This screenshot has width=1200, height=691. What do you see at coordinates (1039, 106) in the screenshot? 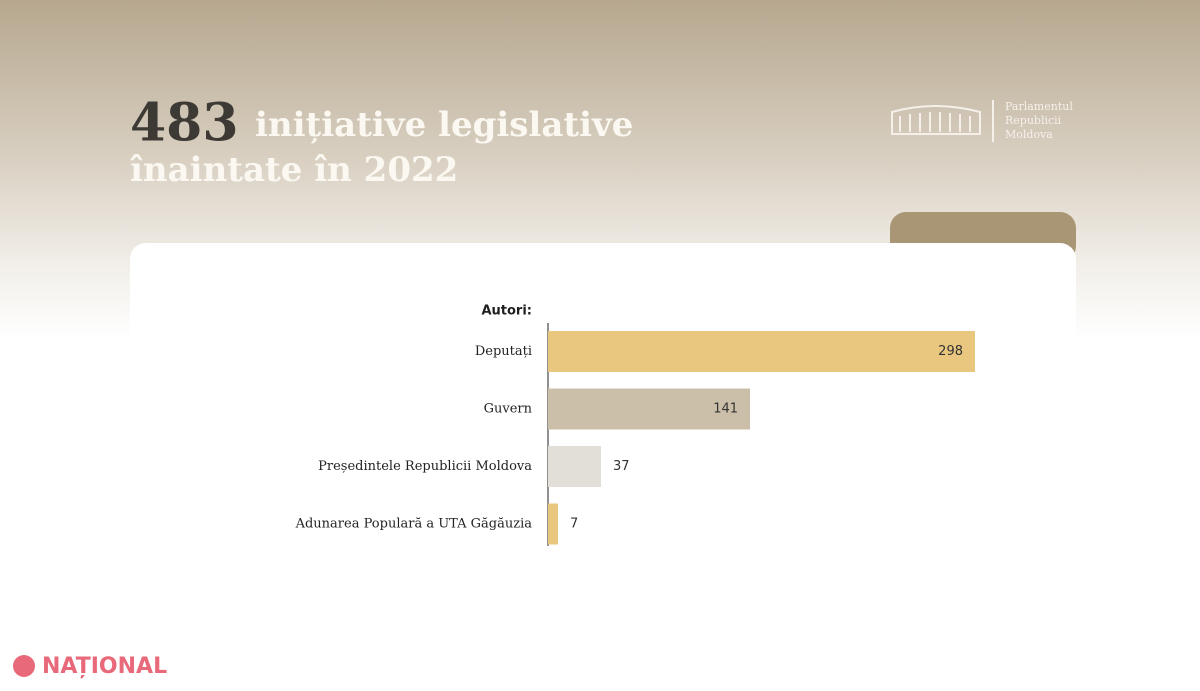
I see `logo-text: Parlamentul` at bounding box center [1039, 106].